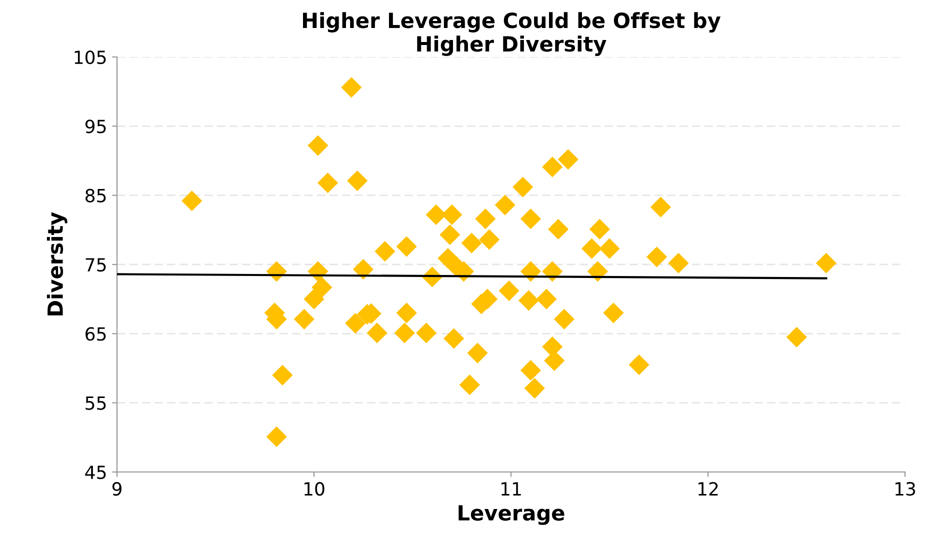 This screenshot has height=556, width=938. I want to click on y-tick-label: 95, so click(95, 127).